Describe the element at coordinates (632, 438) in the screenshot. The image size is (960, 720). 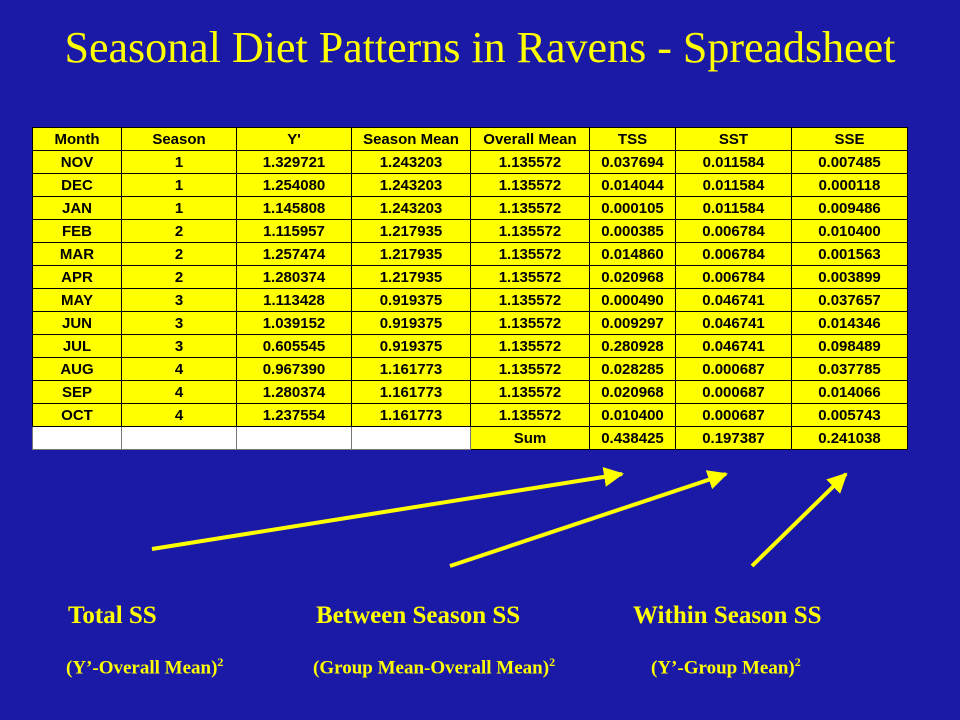
I see `table-cell: 0.438425` at that location.